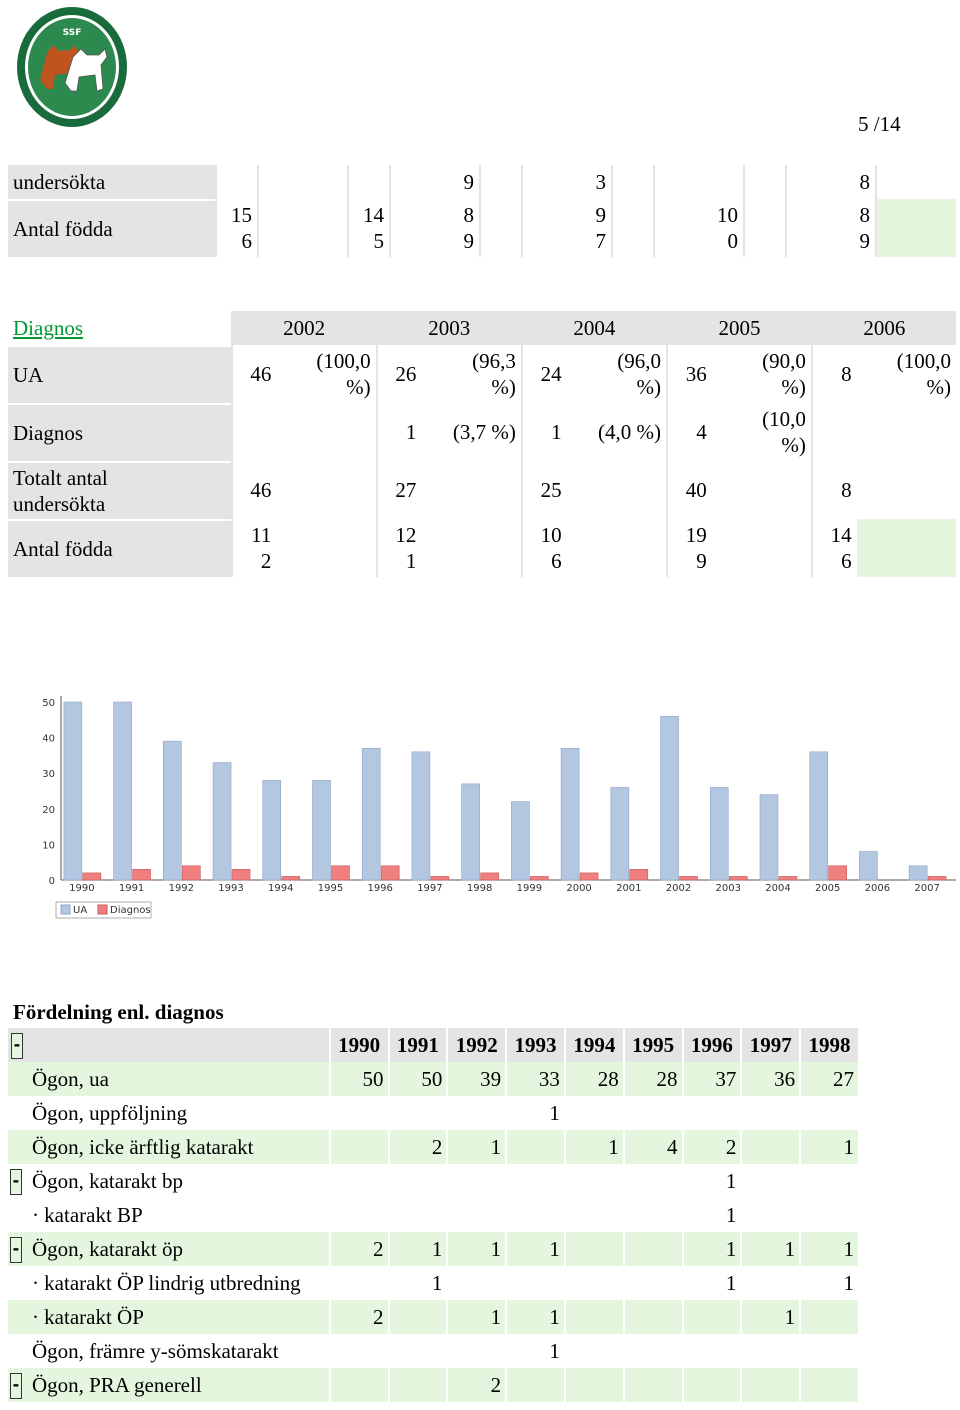 Image resolution: width=960 pixels, height=1410 pixels. Describe the element at coordinates (330, 888) in the screenshot. I see `x-tick-label: 1995` at that location.